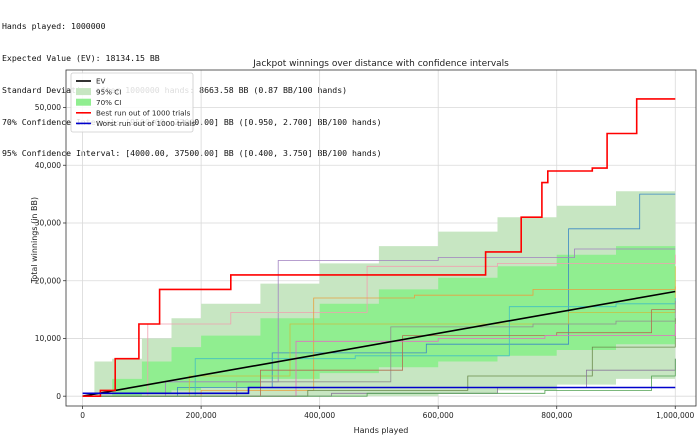 This screenshot has height=440, width=700. I want to click on legend-label: 70% CI, so click(108, 102).